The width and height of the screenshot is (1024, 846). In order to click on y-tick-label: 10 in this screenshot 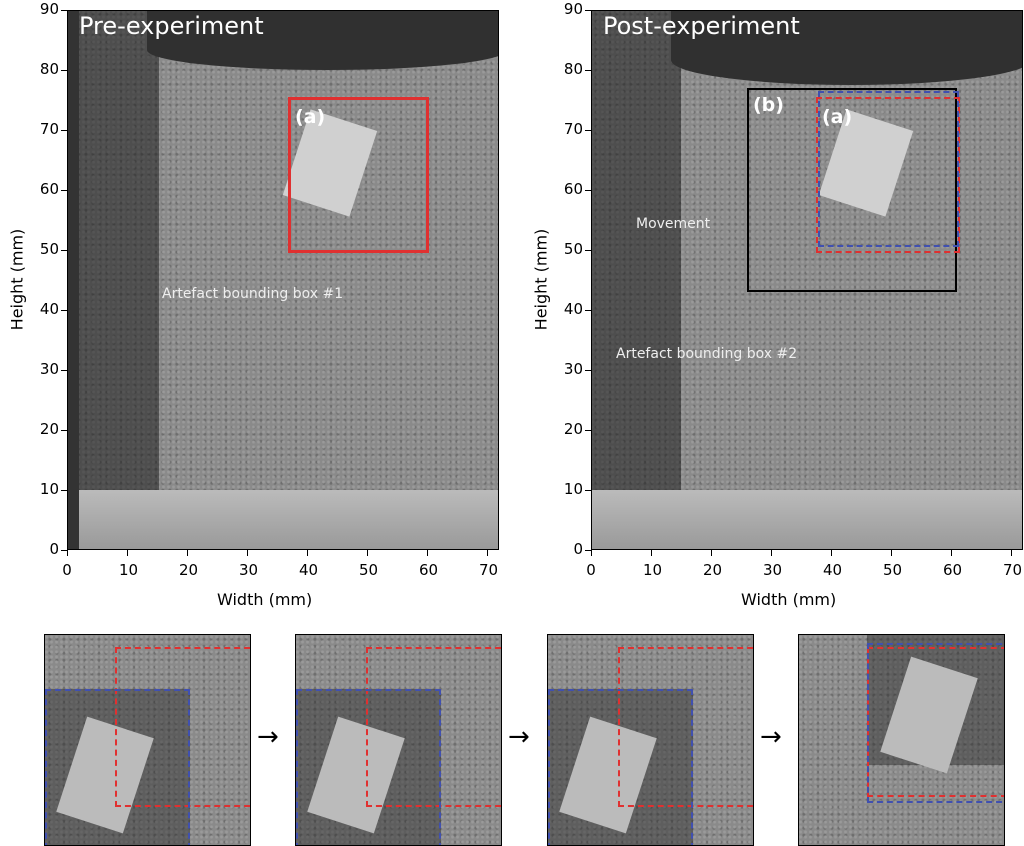, I will do `click(49, 489)`.